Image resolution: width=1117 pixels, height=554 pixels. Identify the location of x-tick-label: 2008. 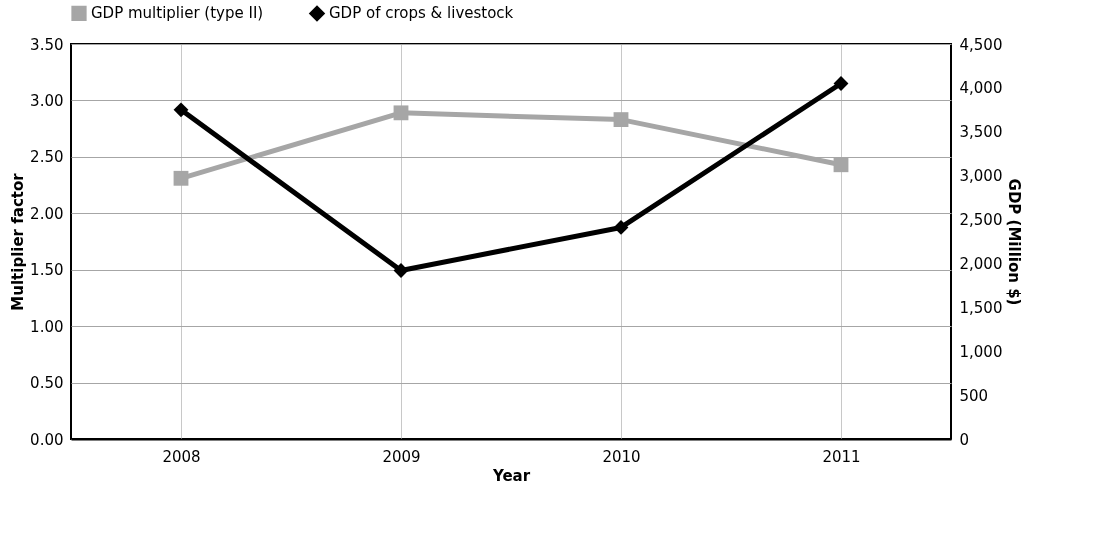
(181, 456).